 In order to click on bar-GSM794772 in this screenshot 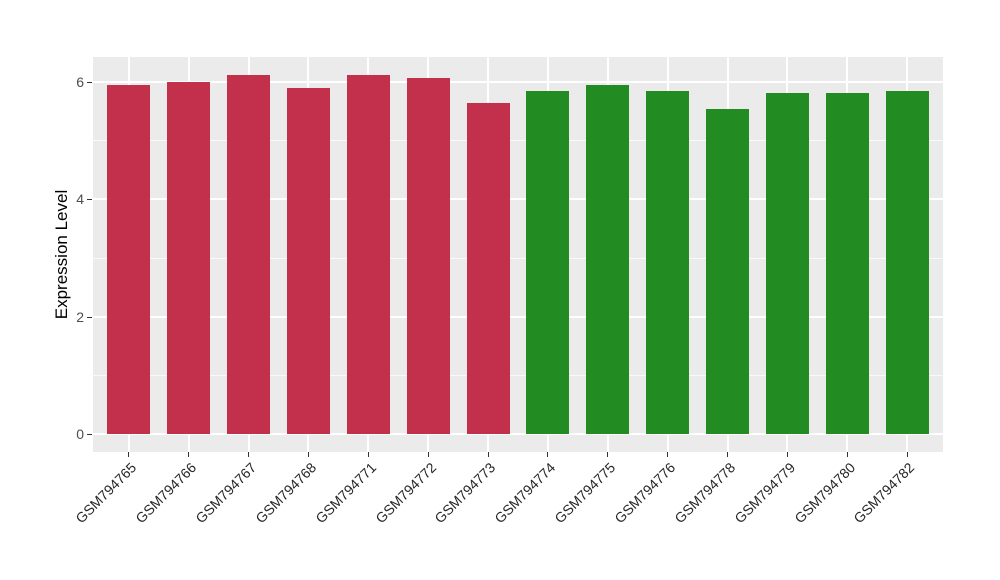, I will do `click(428, 256)`.